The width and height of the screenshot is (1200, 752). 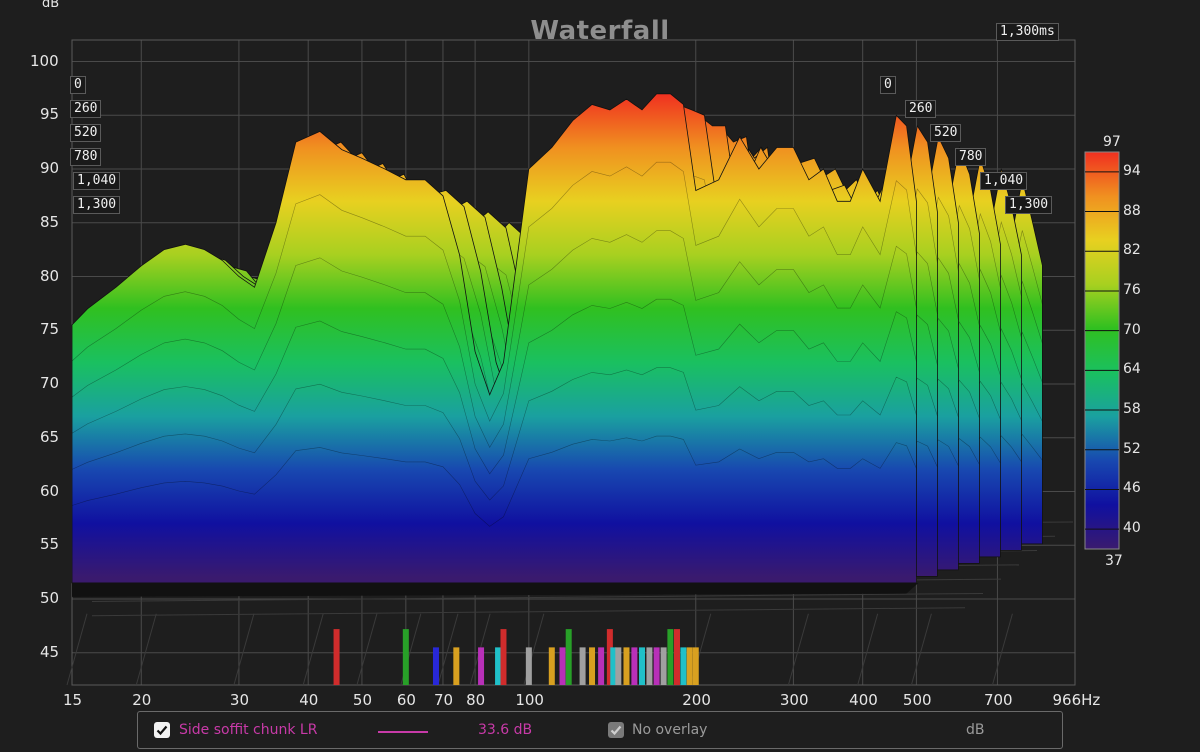 I want to click on x-tick-label: 80, so click(x=476, y=700).